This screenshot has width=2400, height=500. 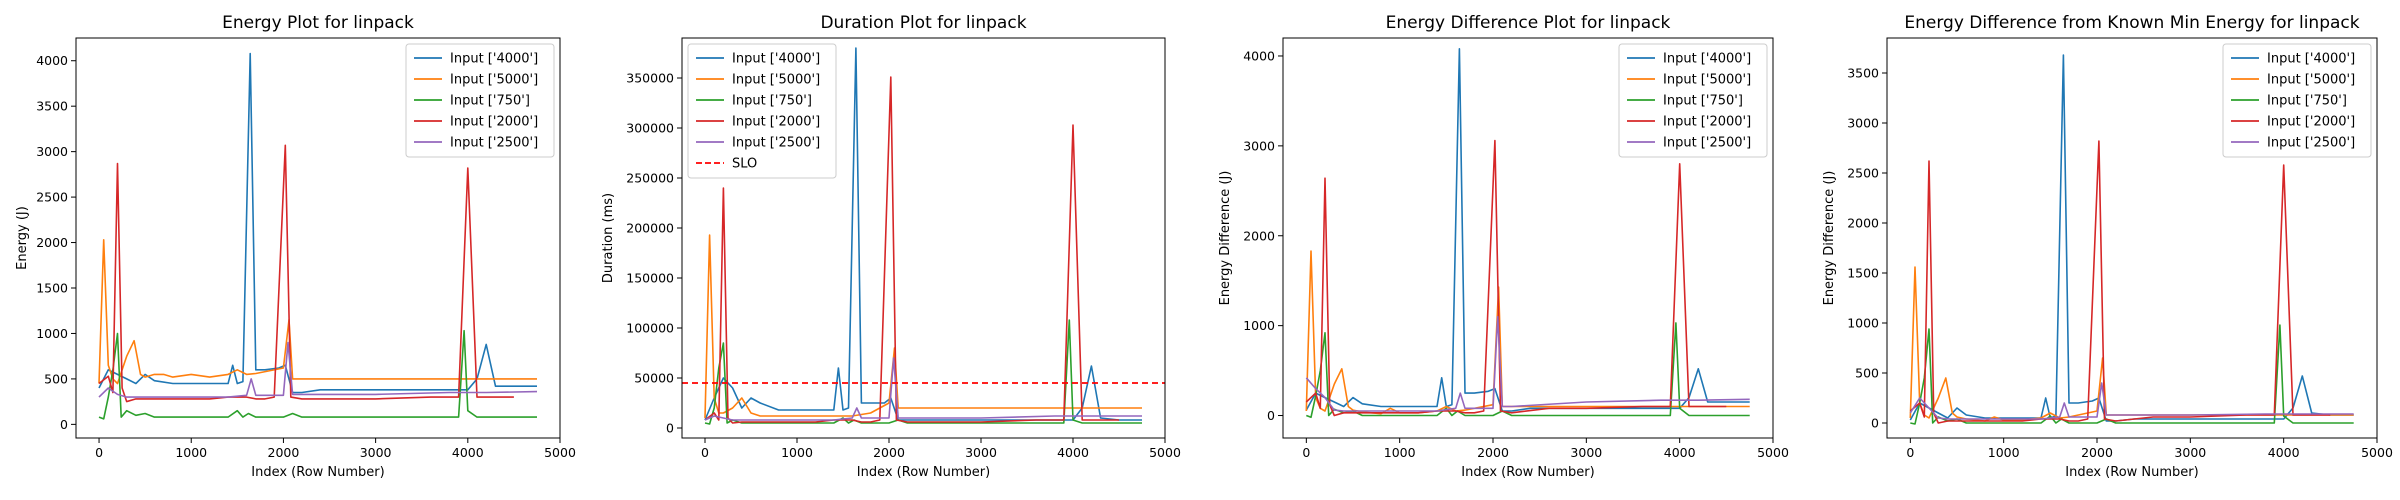 I want to click on y-tick-label: 1000, so click(x=1259, y=325).